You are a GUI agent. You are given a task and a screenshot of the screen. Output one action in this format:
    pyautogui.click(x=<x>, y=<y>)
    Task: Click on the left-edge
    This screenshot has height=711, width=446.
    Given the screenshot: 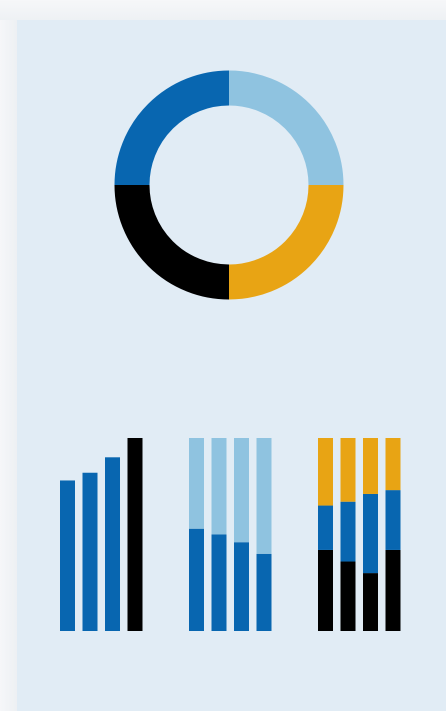 What is the action you would take?
    pyautogui.click(x=8, y=365)
    